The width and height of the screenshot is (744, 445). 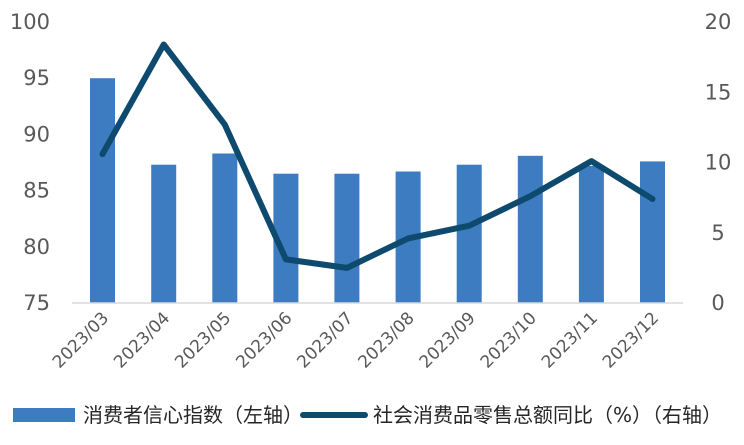 I want to click on legend-label-bar: 消费者信心指数（左轴）, so click(x=193, y=415).